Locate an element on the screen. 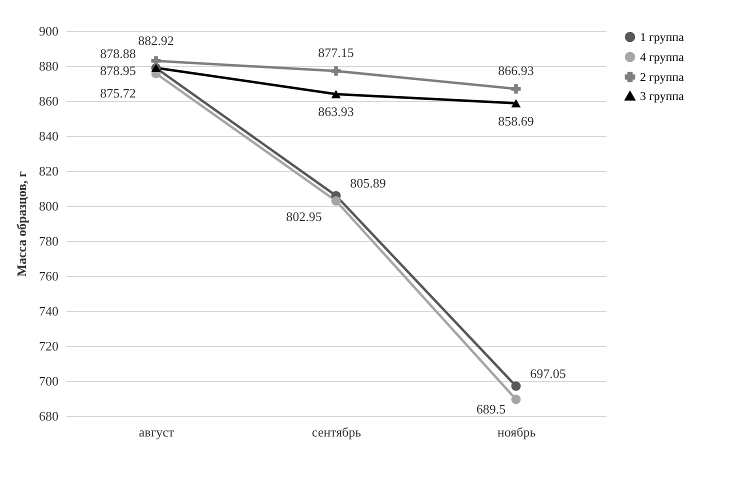  data-label: 878.95 is located at coordinates (118, 70).